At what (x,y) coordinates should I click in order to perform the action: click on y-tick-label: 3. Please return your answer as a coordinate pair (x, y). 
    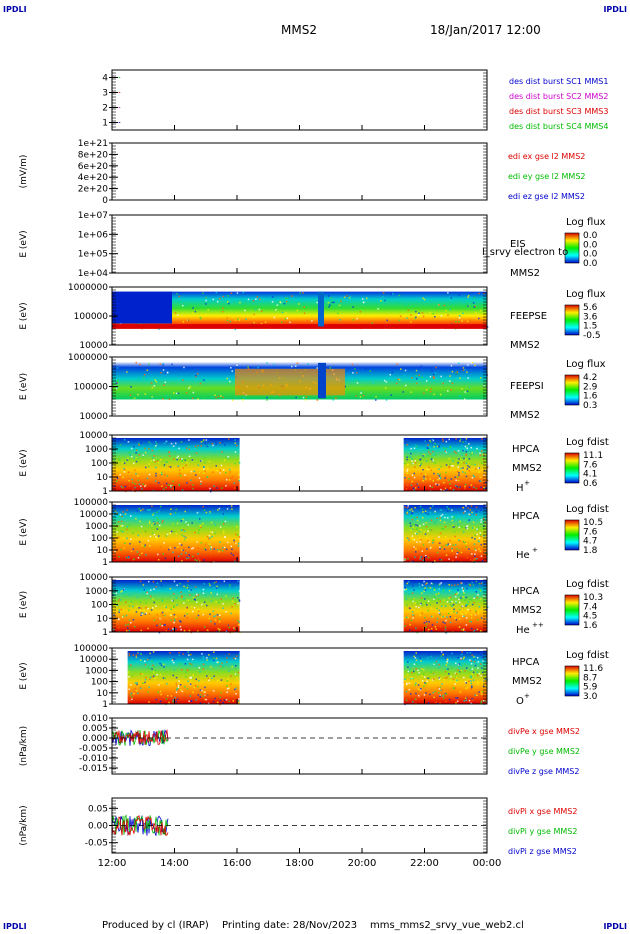
    Looking at the image, I should click on (105, 94).